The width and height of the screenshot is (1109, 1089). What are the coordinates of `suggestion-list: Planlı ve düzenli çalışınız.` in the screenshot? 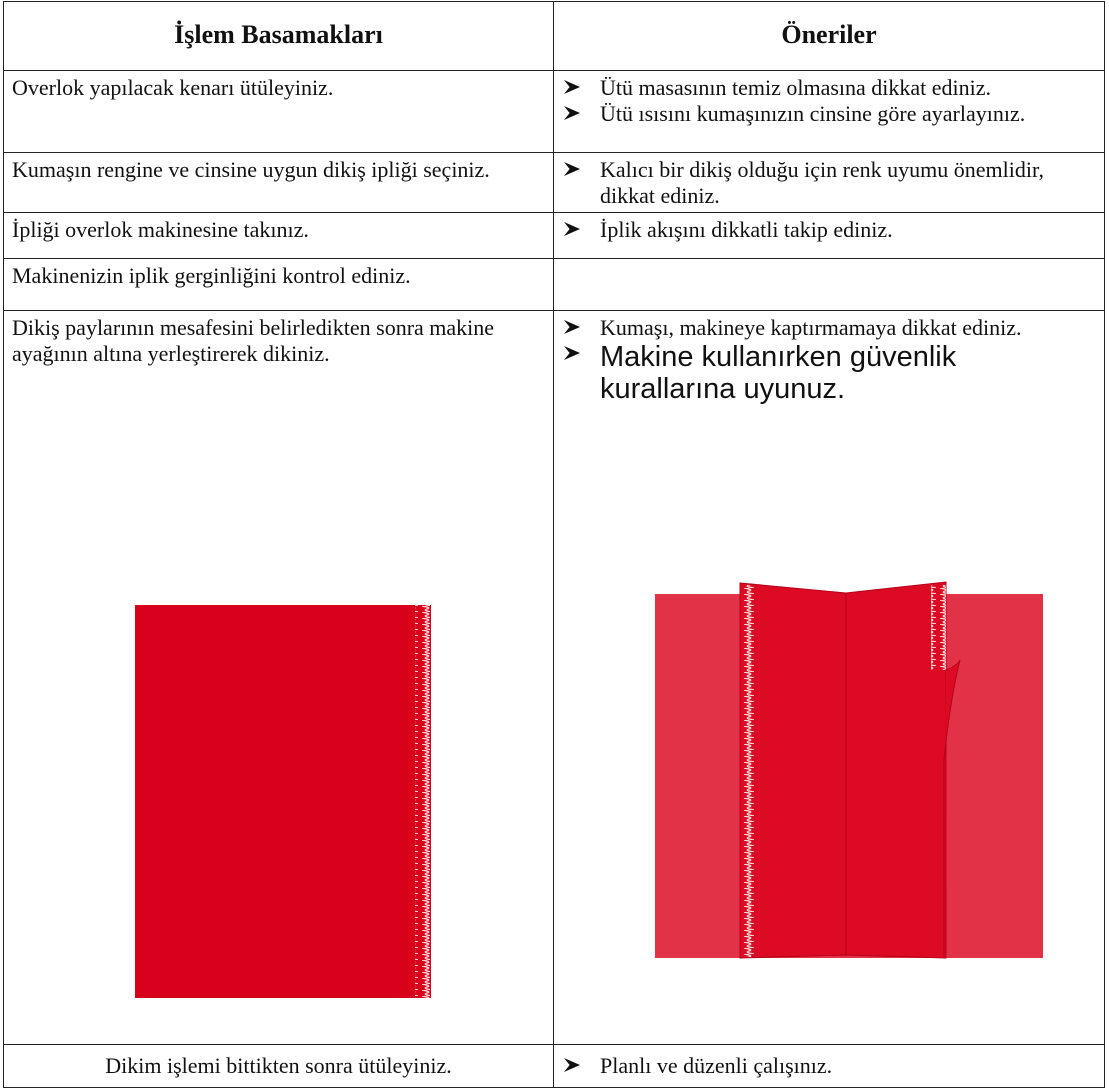 It's located at (829, 1066).